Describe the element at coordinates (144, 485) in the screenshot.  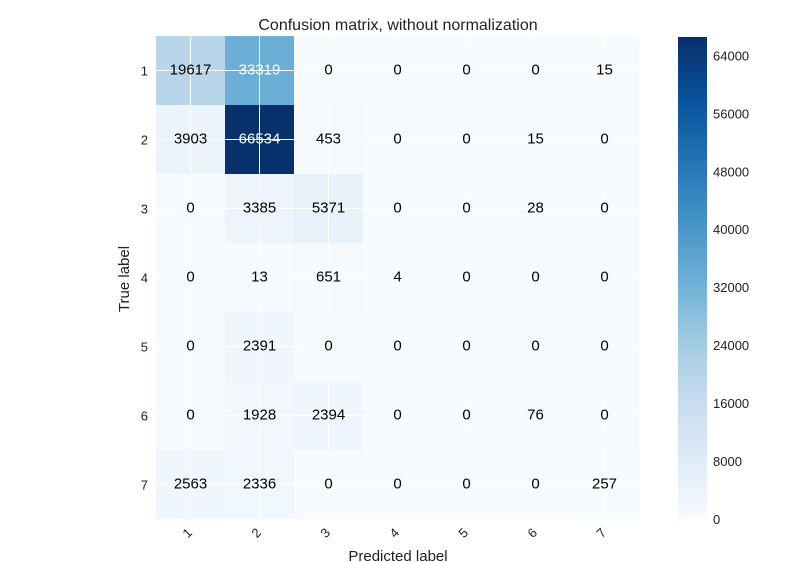
I see `y-tick-label: 7` at that location.